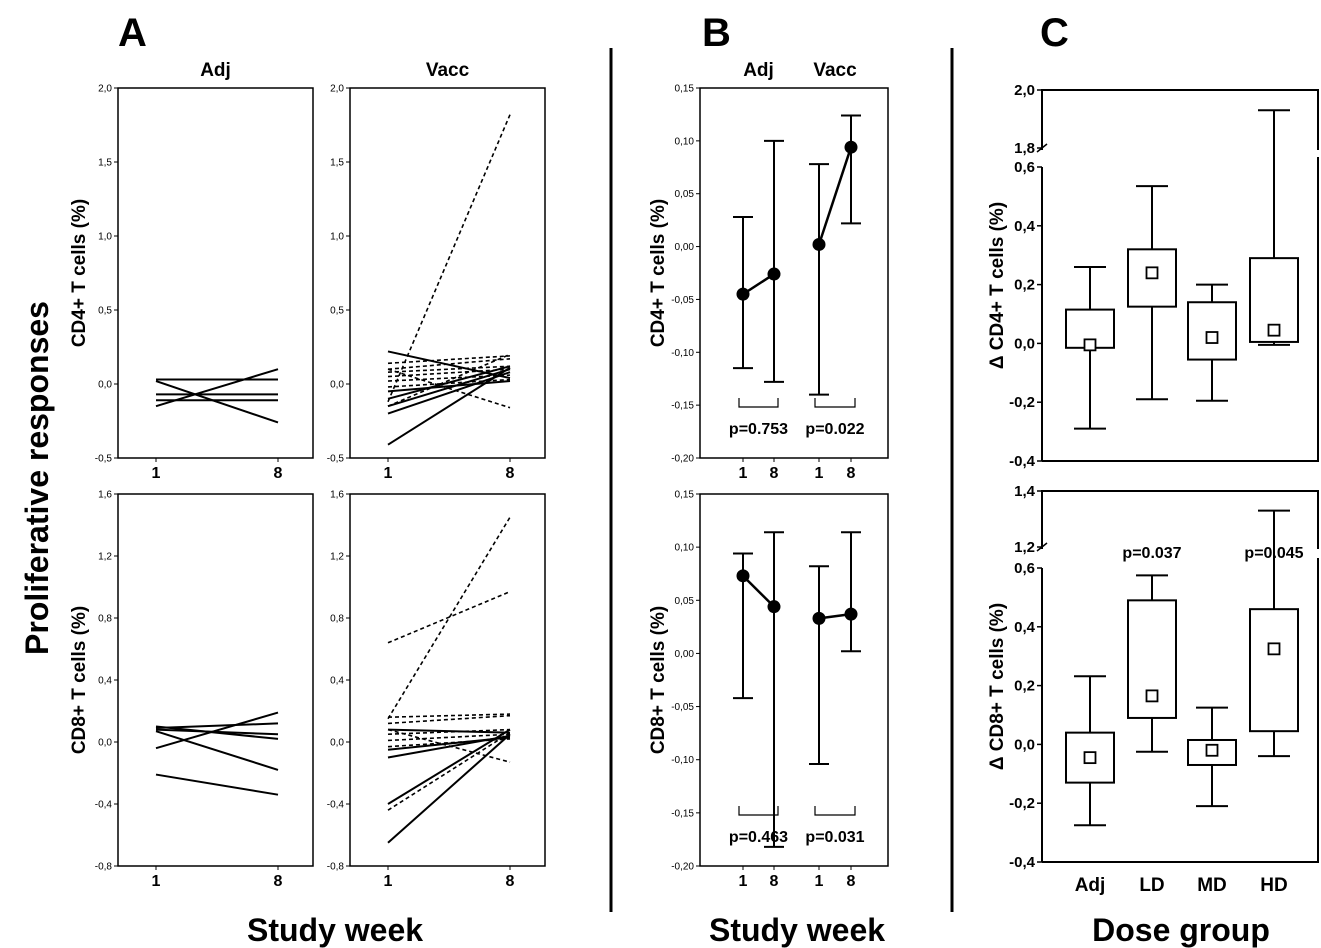  I want to click on y-axis-label: CD4+ T cells (%), so click(79, 273).